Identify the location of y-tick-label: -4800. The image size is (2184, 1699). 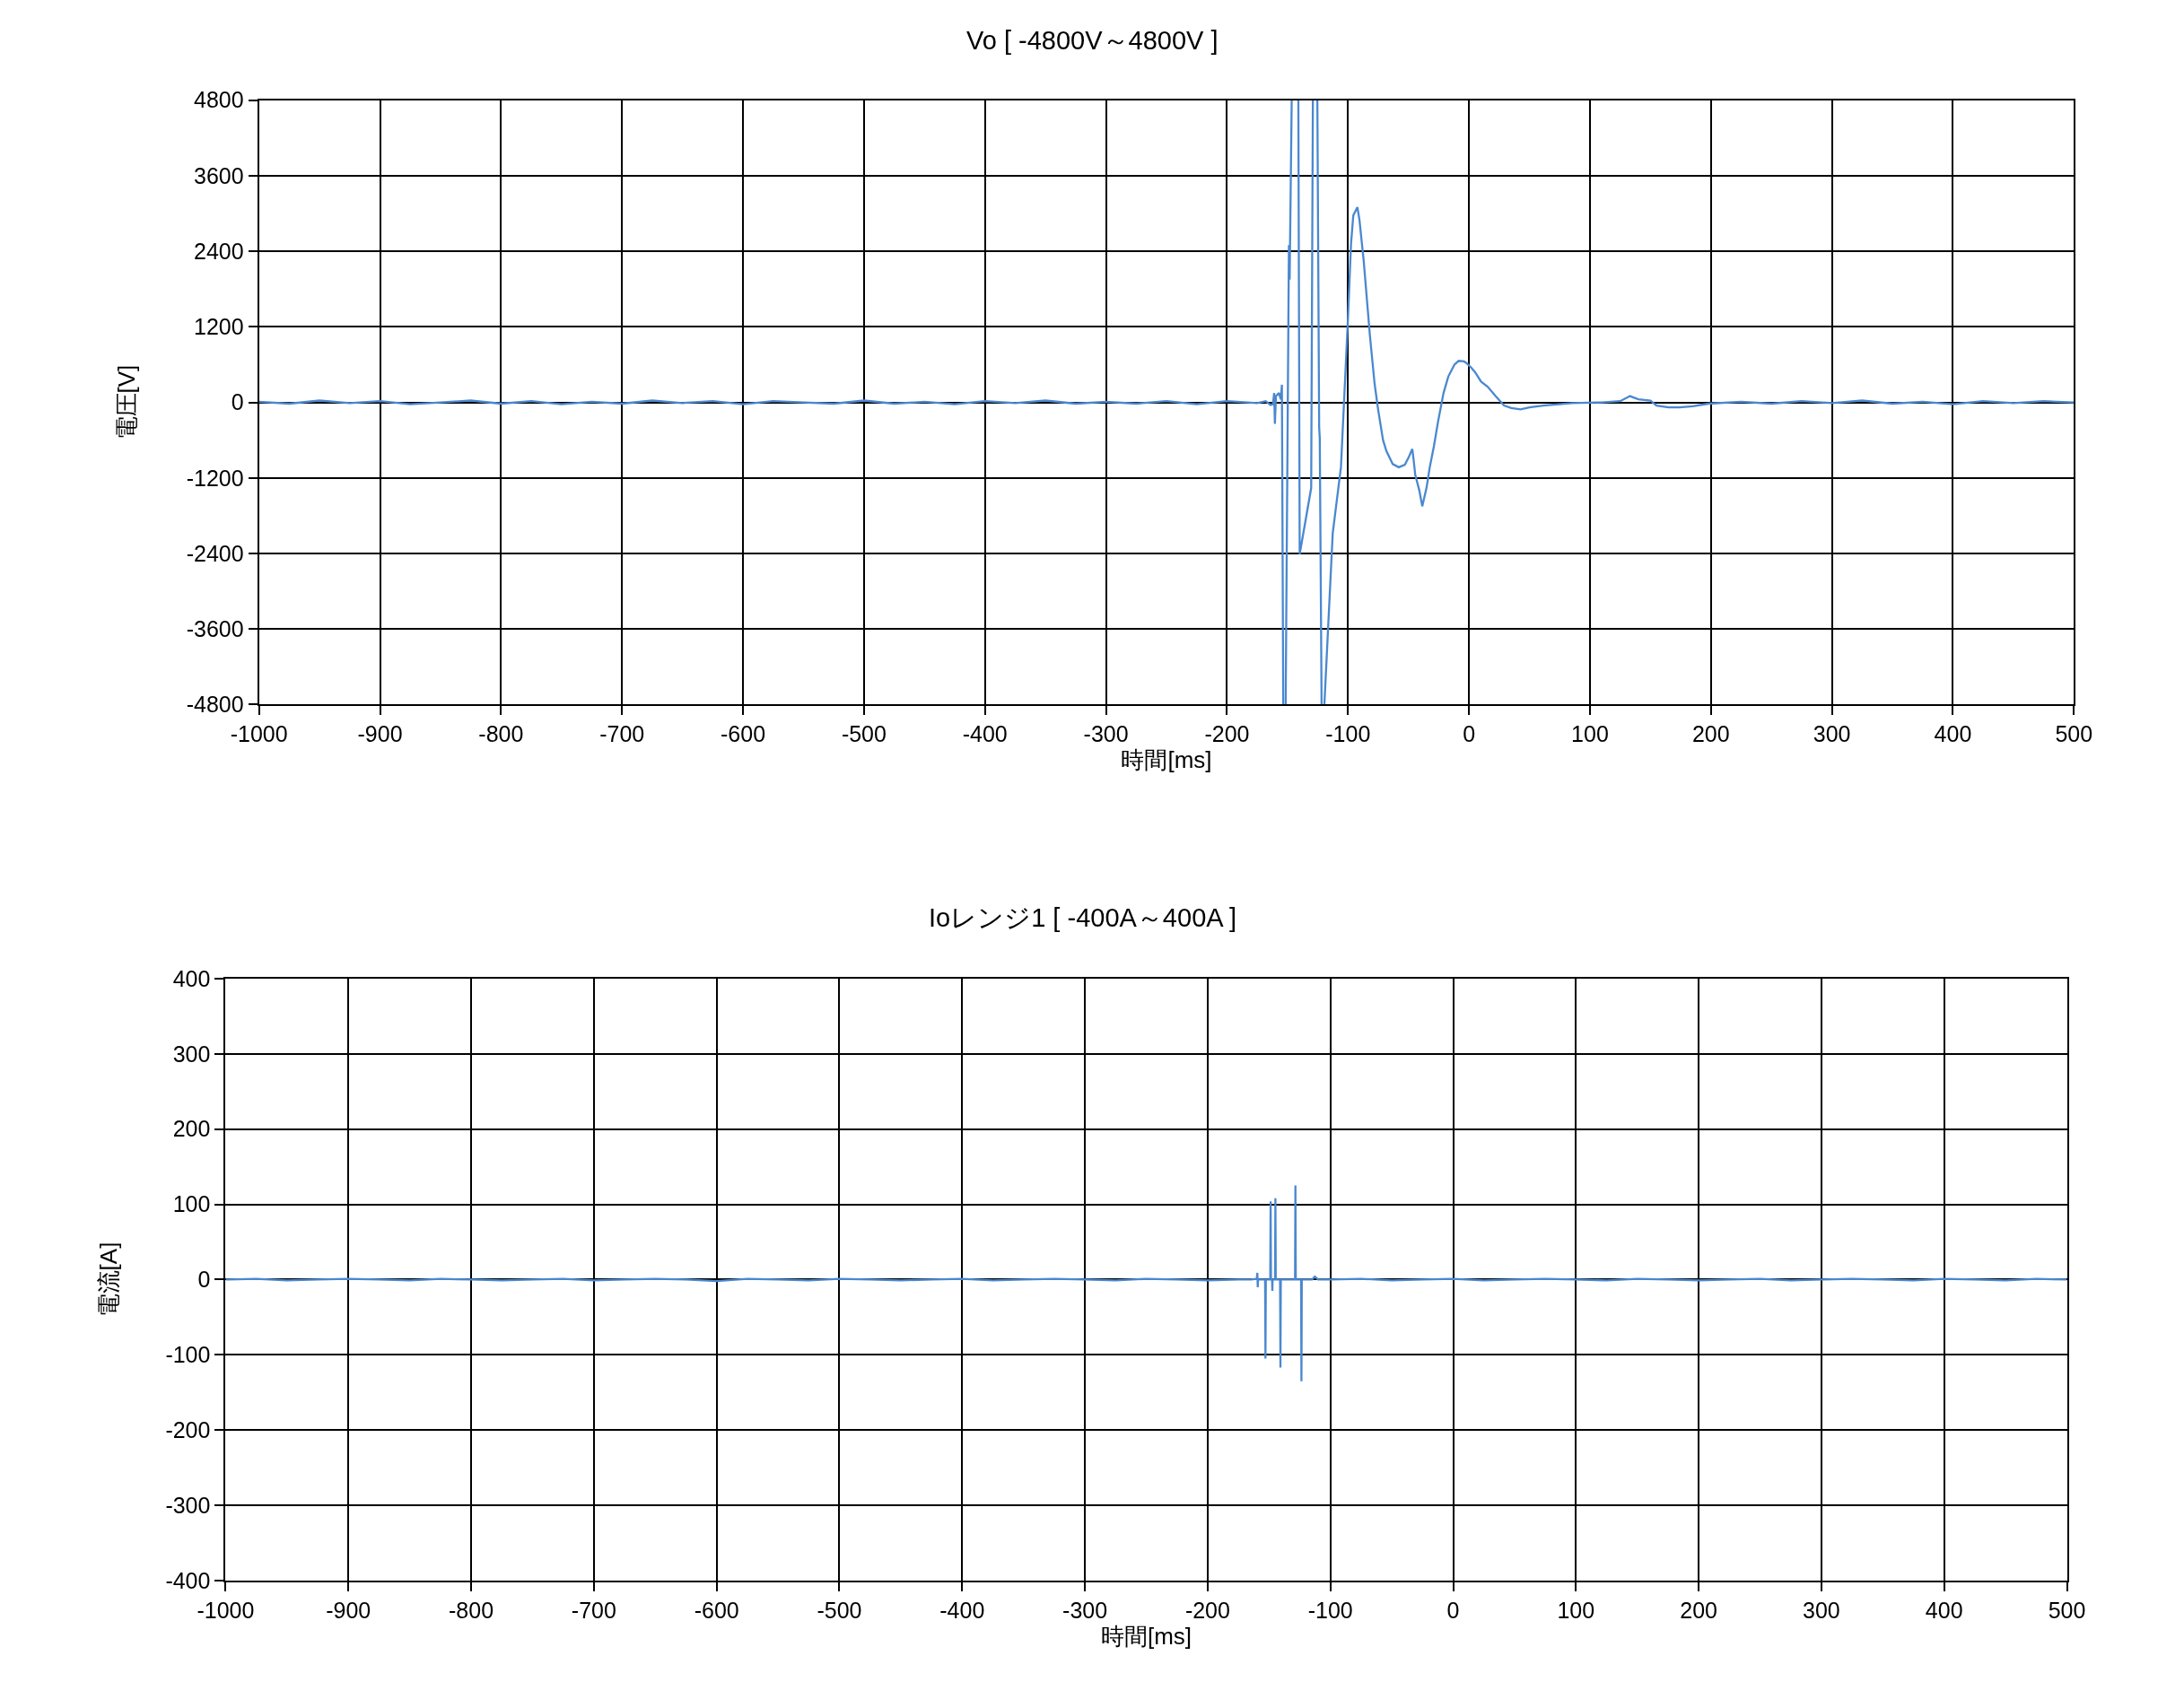
(215, 705).